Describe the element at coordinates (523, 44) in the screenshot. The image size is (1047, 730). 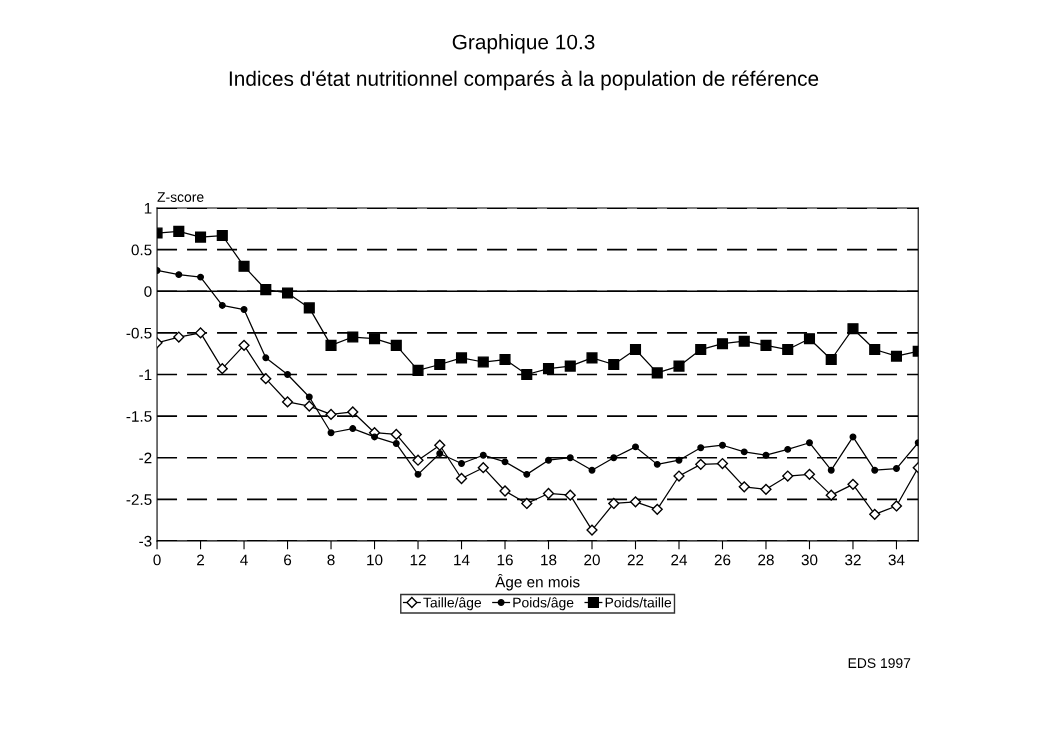
I see `chart-title: Graphique 10.3` at that location.